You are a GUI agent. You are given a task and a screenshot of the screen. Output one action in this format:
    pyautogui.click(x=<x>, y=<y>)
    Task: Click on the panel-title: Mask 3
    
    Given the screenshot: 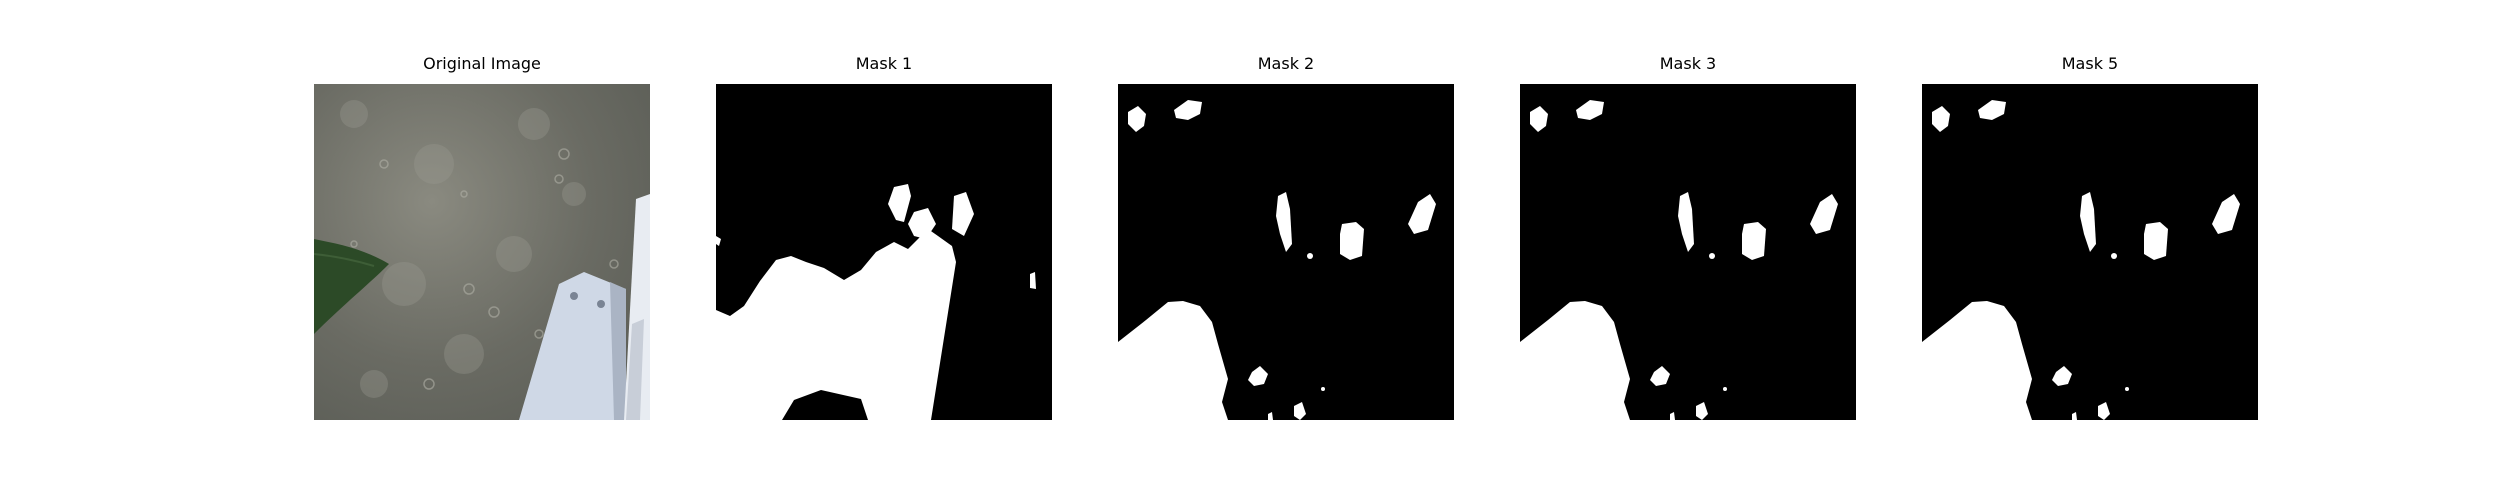 What is the action you would take?
    pyautogui.click(x=1688, y=63)
    